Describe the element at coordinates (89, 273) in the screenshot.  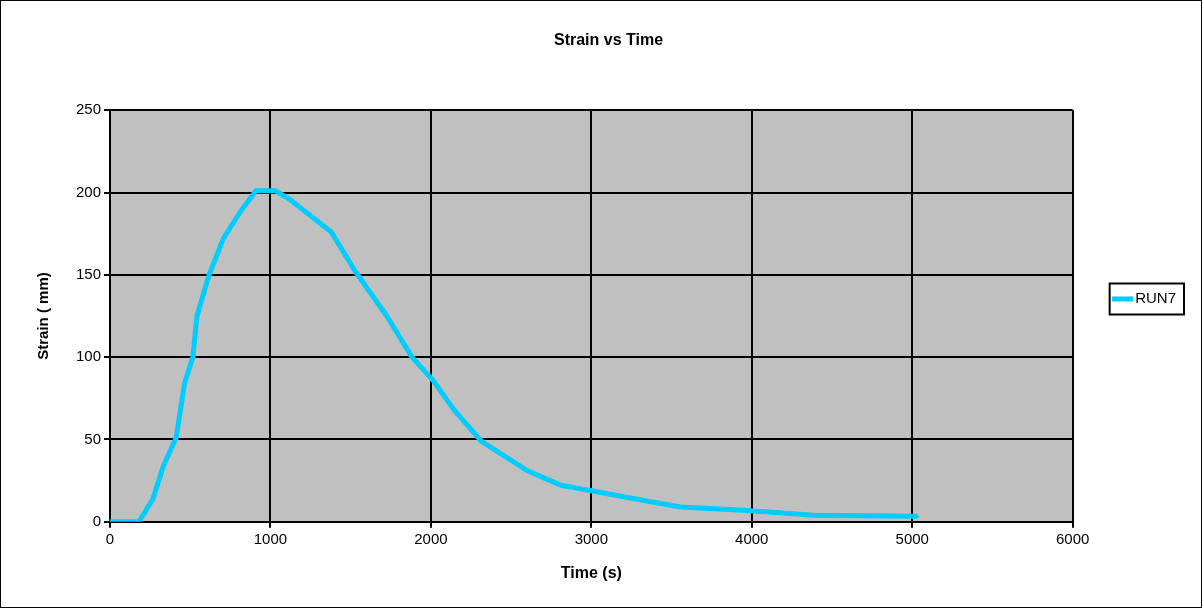
I see `y-tick-label: 150` at that location.